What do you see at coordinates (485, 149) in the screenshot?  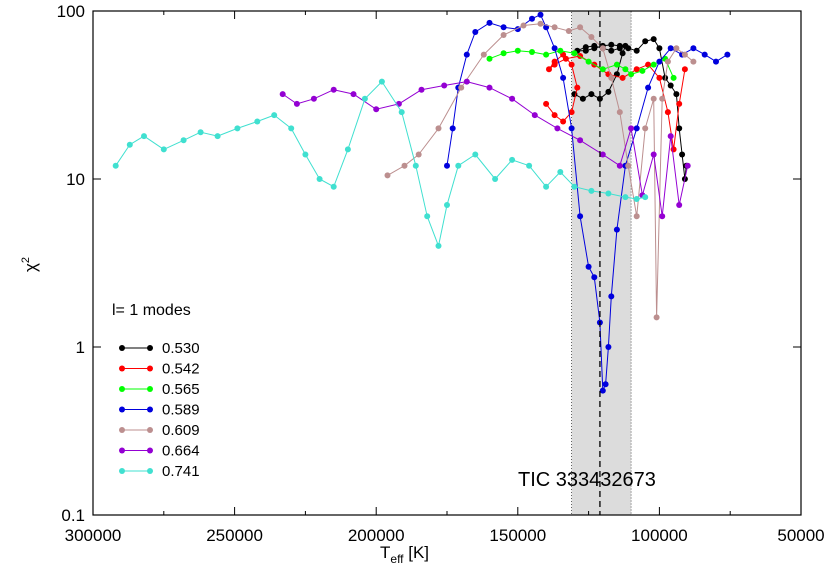 I see `series-line` at bounding box center [485, 149].